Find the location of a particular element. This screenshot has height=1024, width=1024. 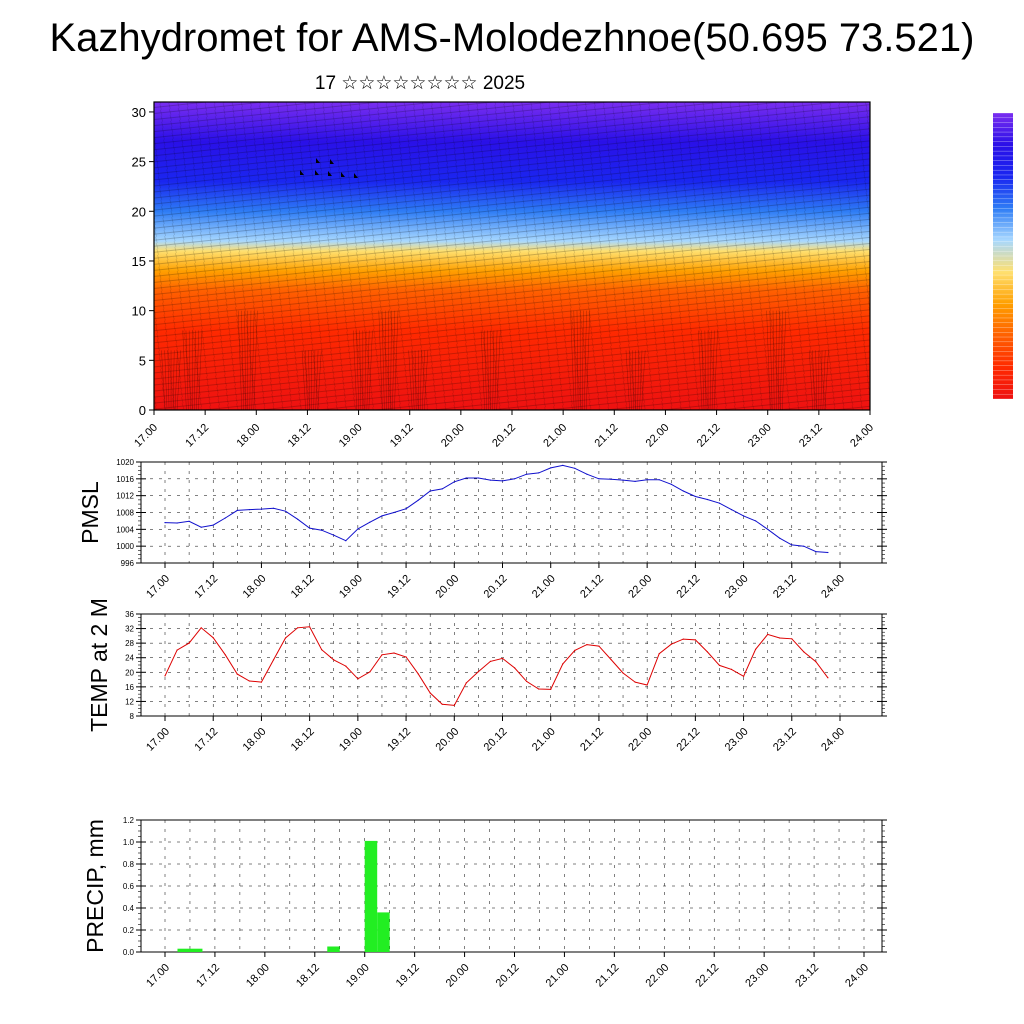

y-tick-label: 1.0 is located at coordinates (129, 842).